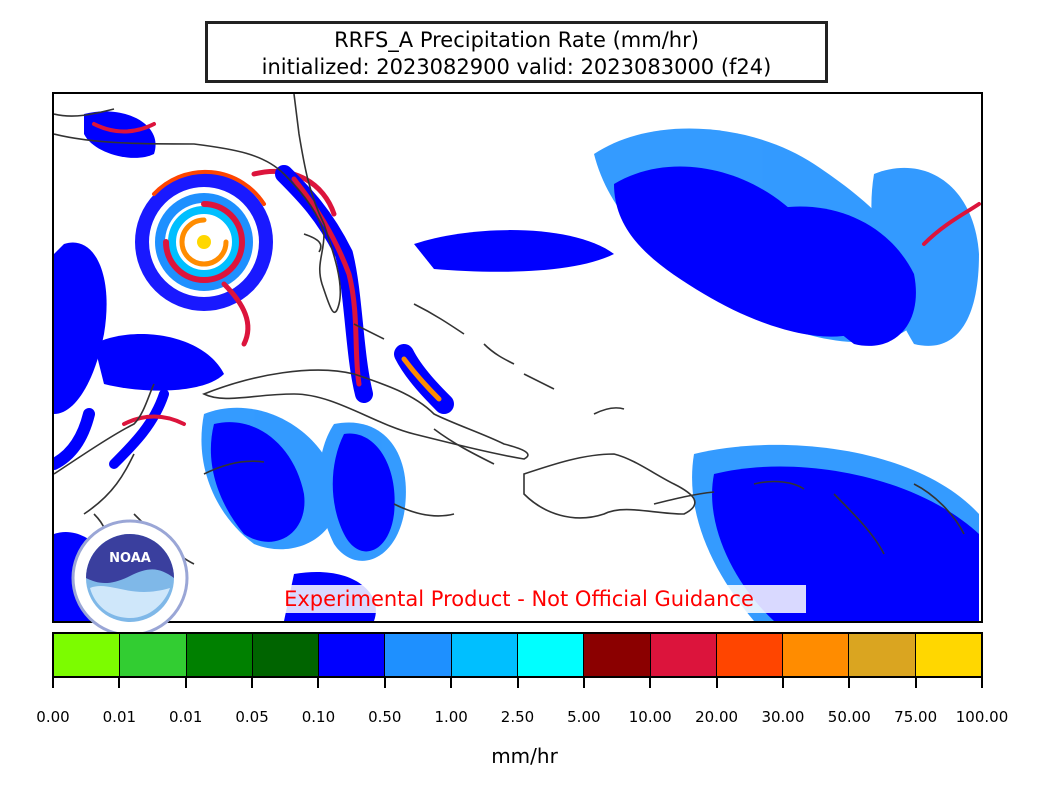 This screenshot has height=799, width=1049. Describe the element at coordinates (982, 717) in the screenshot. I see `colorbar-tick-label: 100.00` at that location.